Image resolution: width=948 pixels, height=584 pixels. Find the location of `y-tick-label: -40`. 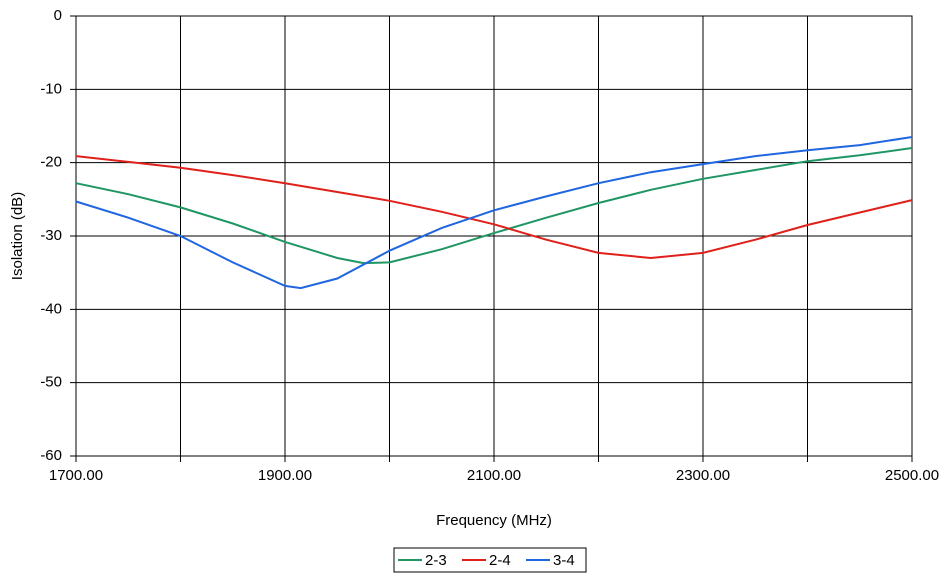

y-tick-label: -40 is located at coordinates (51, 308).